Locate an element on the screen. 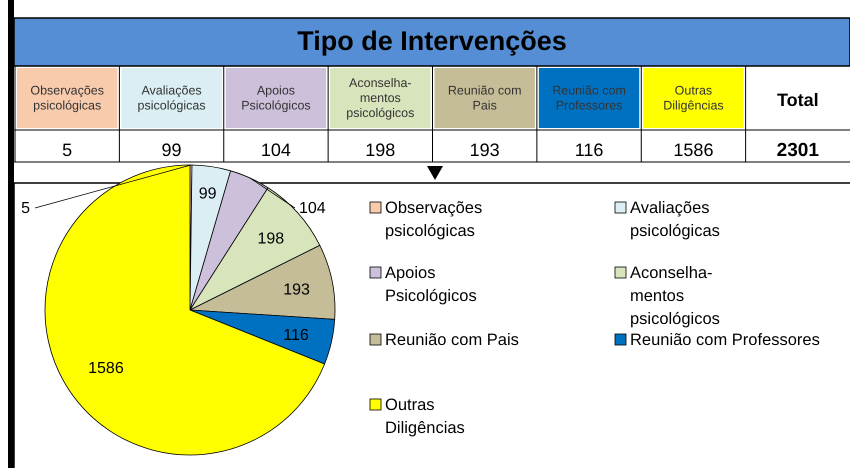 The width and height of the screenshot is (850, 468). text: 116 is located at coordinates (589, 150).